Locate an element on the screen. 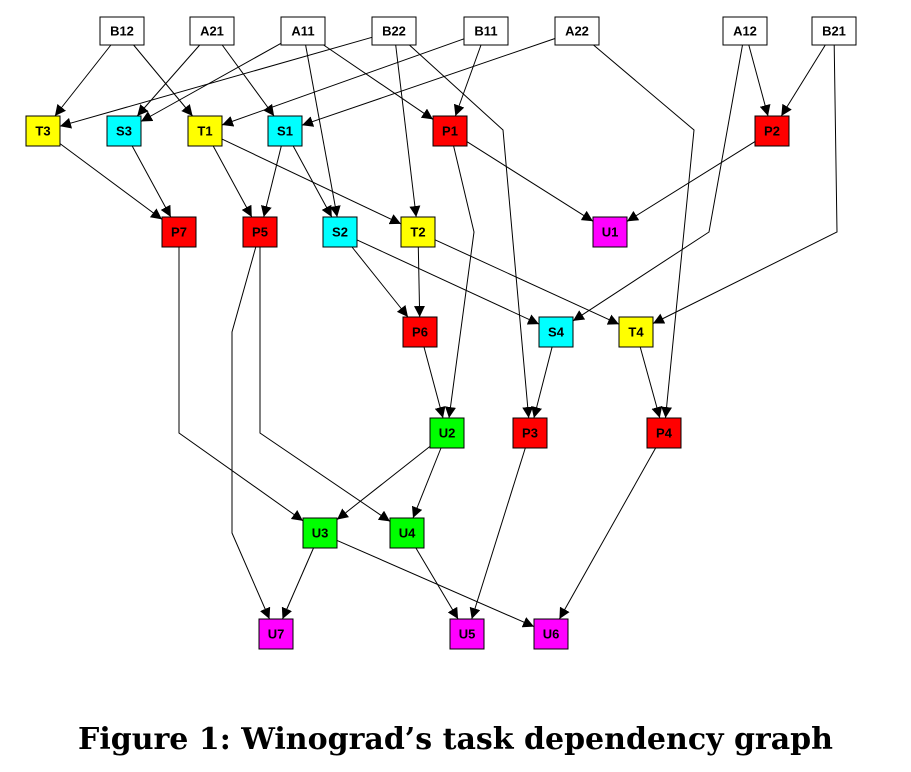 This screenshot has width=911, height=772. edge-t4-to-p4 is located at coordinates (651, 382).